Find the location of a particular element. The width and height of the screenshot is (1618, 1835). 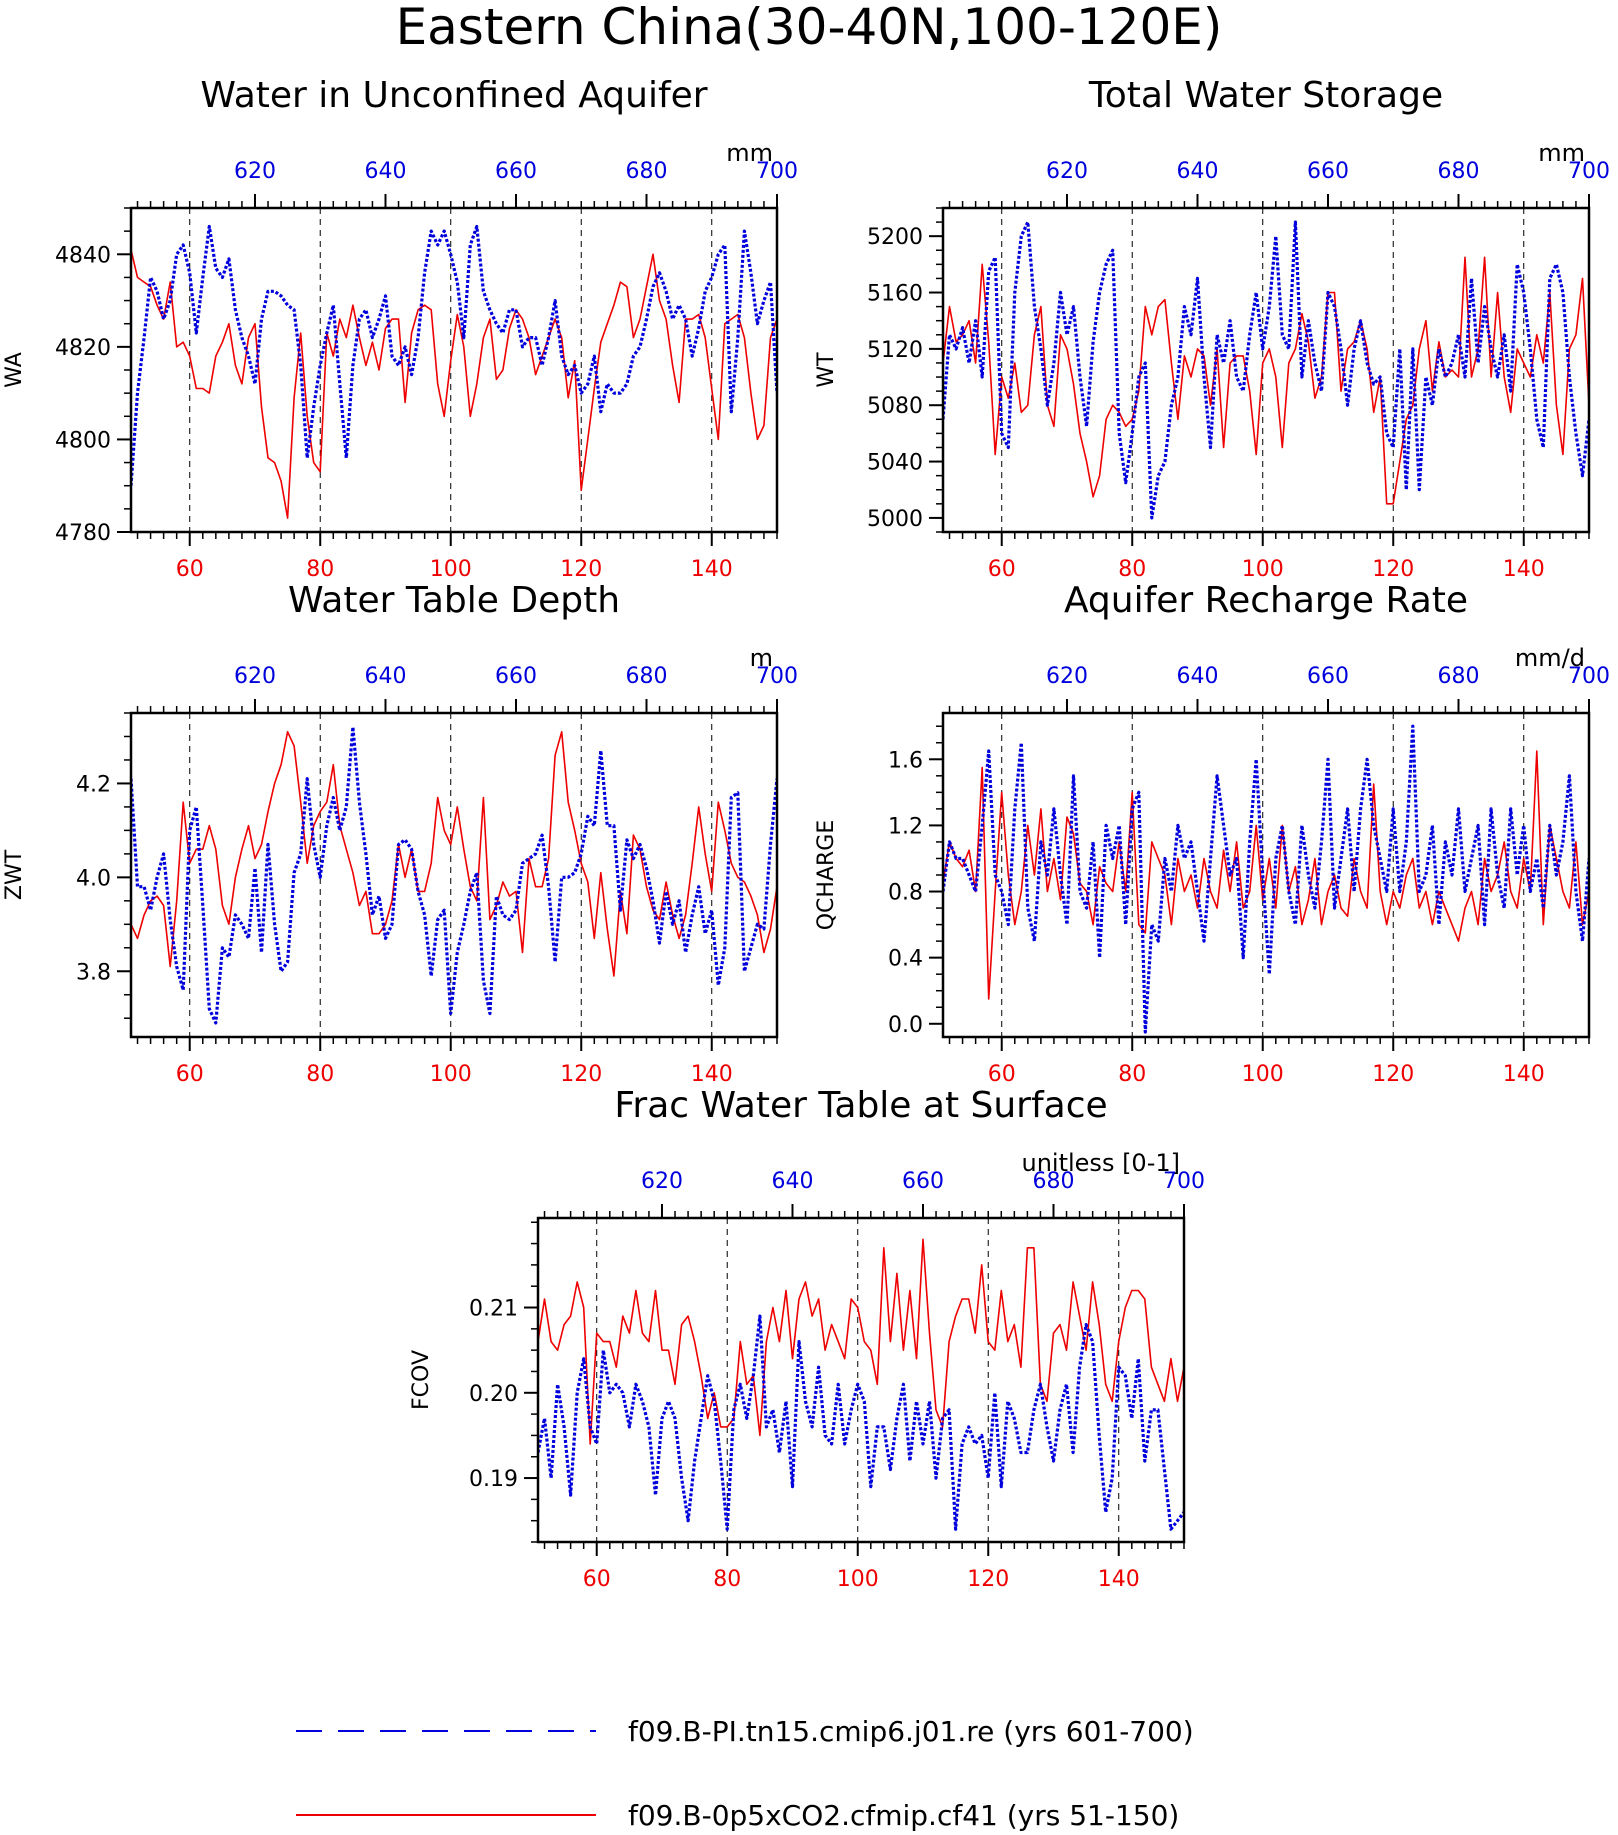

panel-title: Total Water Storage is located at coordinates (1265, 95).